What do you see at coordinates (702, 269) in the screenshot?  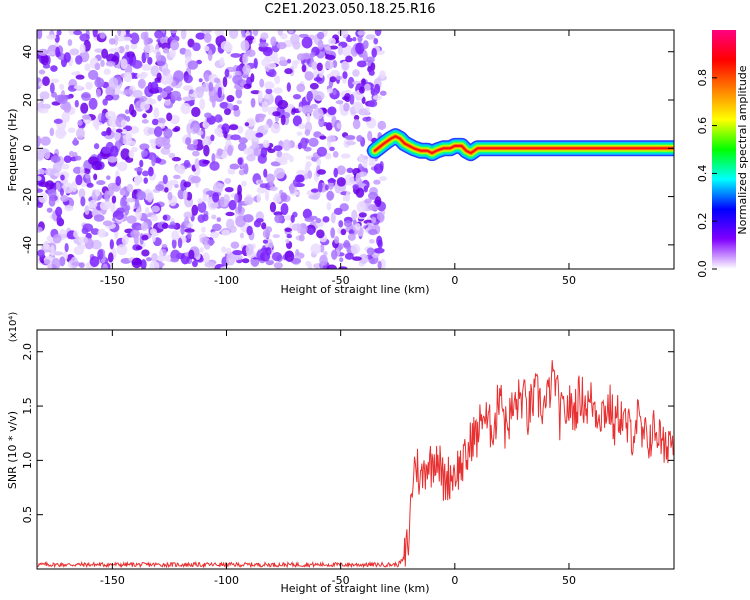 I see `colorbar-tick-label: 0.0` at bounding box center [702, 269].